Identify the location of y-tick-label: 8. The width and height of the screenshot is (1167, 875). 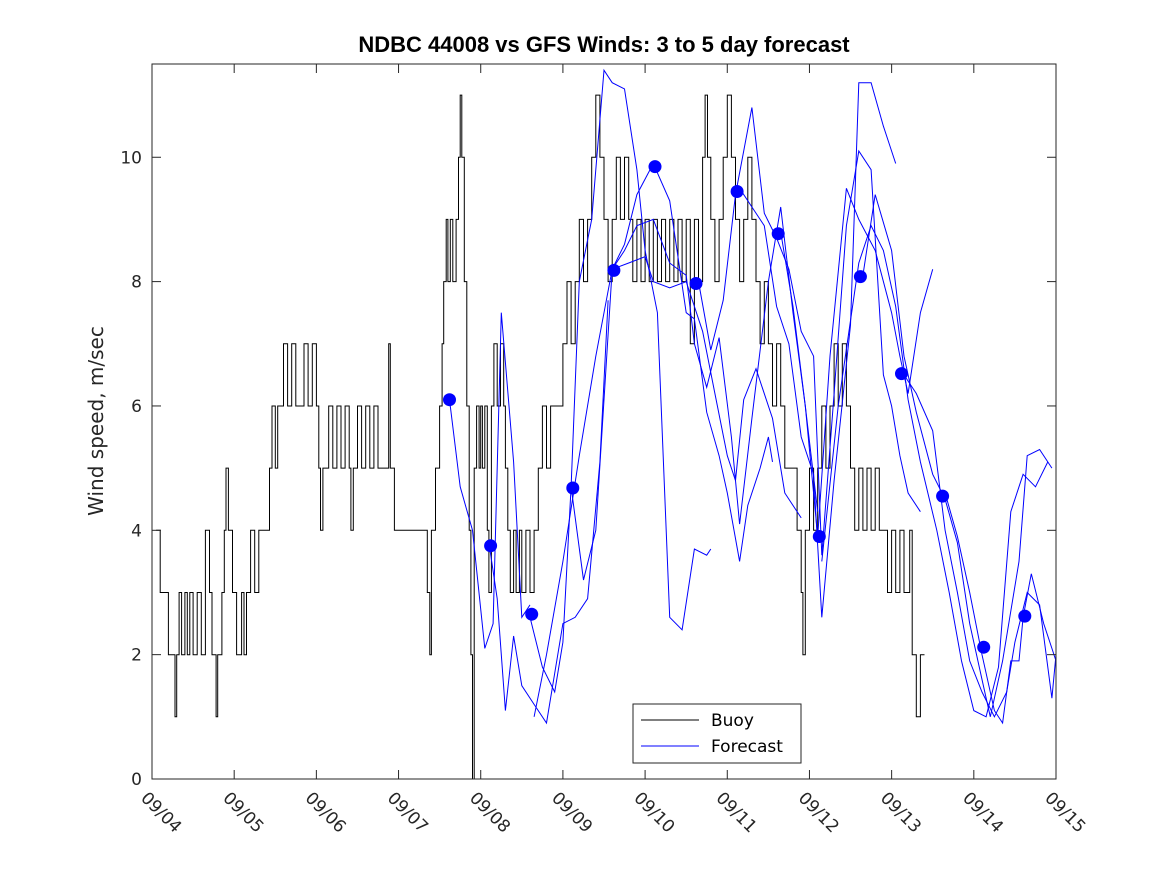
(136, 283).